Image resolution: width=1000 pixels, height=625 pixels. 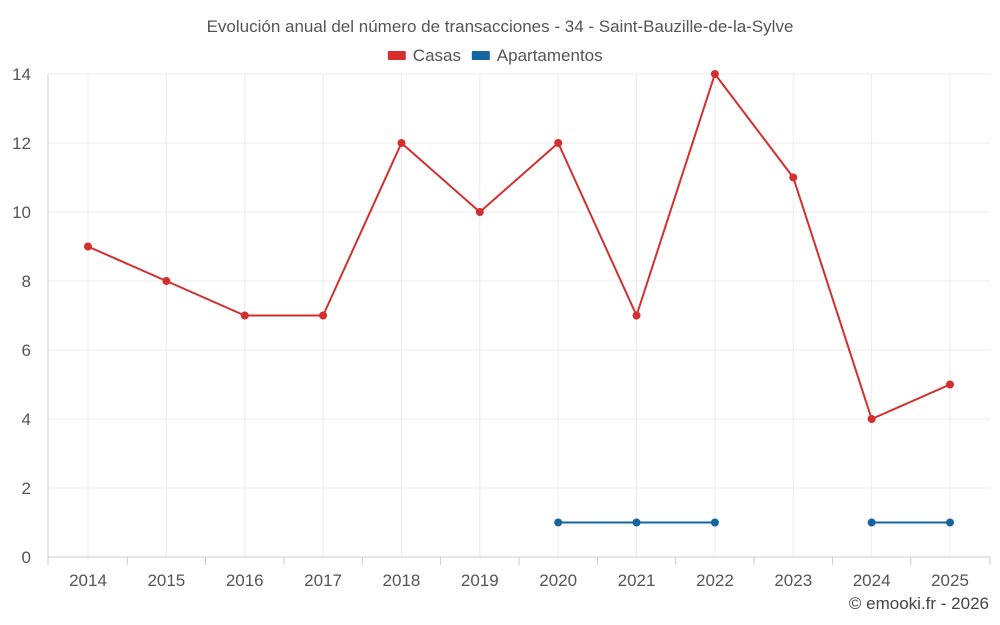 I want to click on x-tick-label: 2021, so click(x=637, y=580).